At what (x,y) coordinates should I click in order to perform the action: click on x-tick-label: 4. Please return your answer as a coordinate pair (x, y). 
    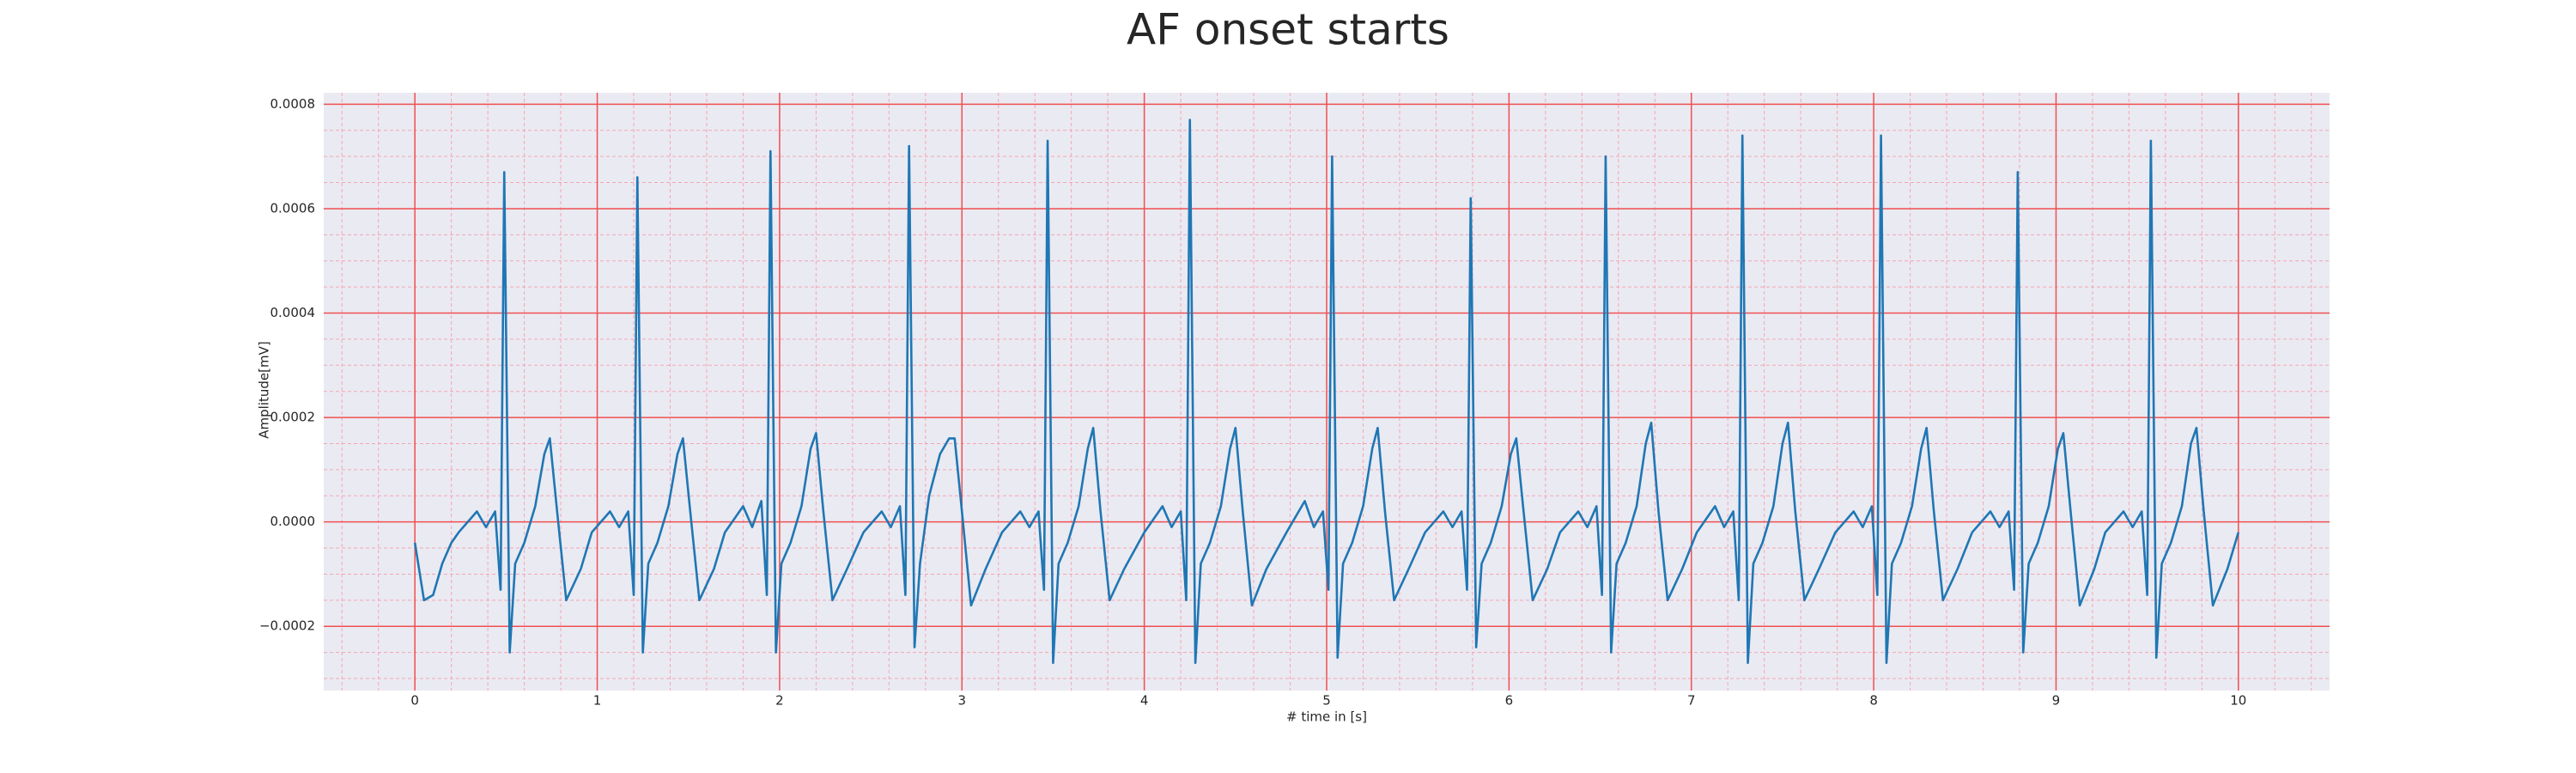
    Looking at the image, I should click on (1144, 701).